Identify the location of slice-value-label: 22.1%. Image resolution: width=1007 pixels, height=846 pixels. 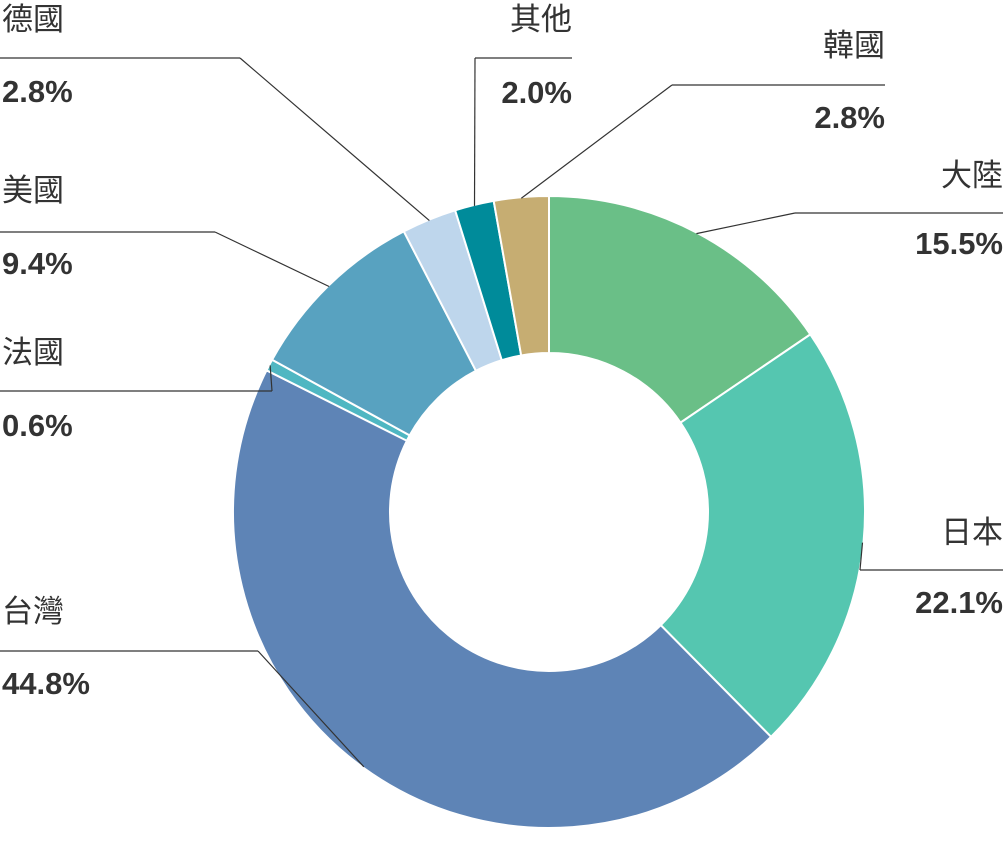
(959, 602).